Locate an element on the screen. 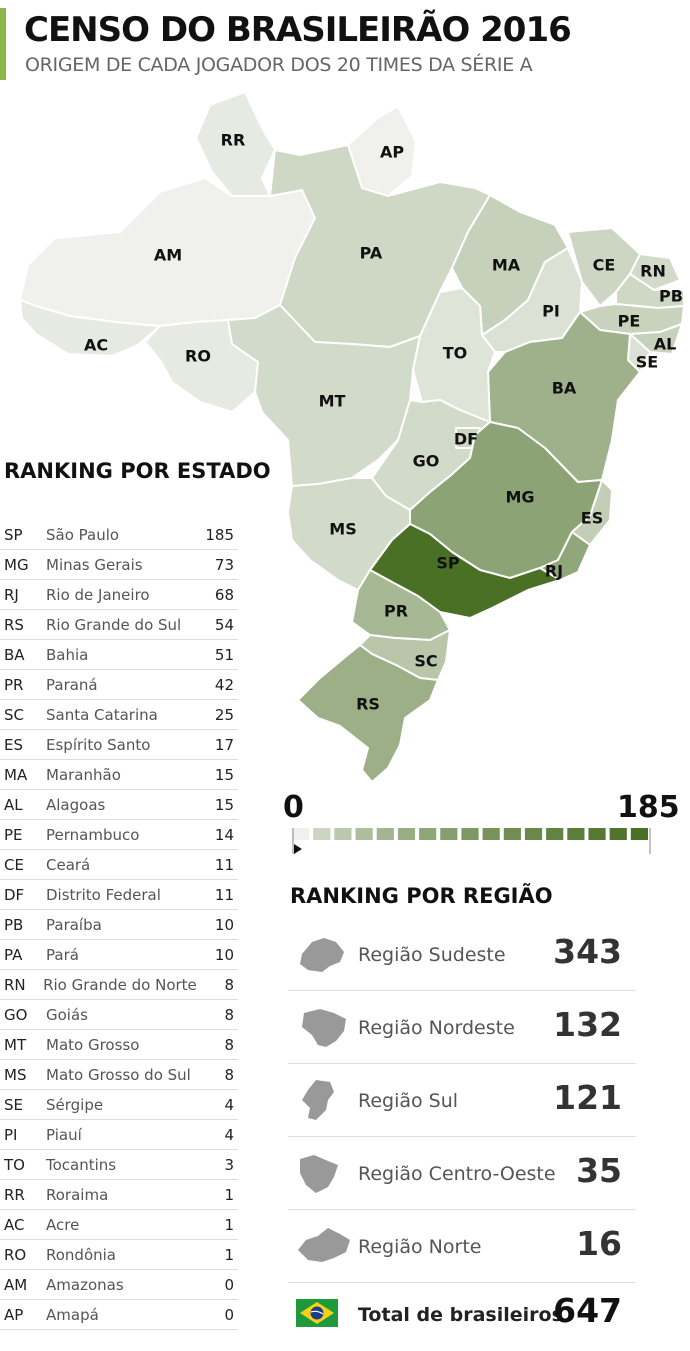 Image resolution: width=690 pixels, height=1351 pixels. map-label-ce: CE is located at coordinates (604, 265).